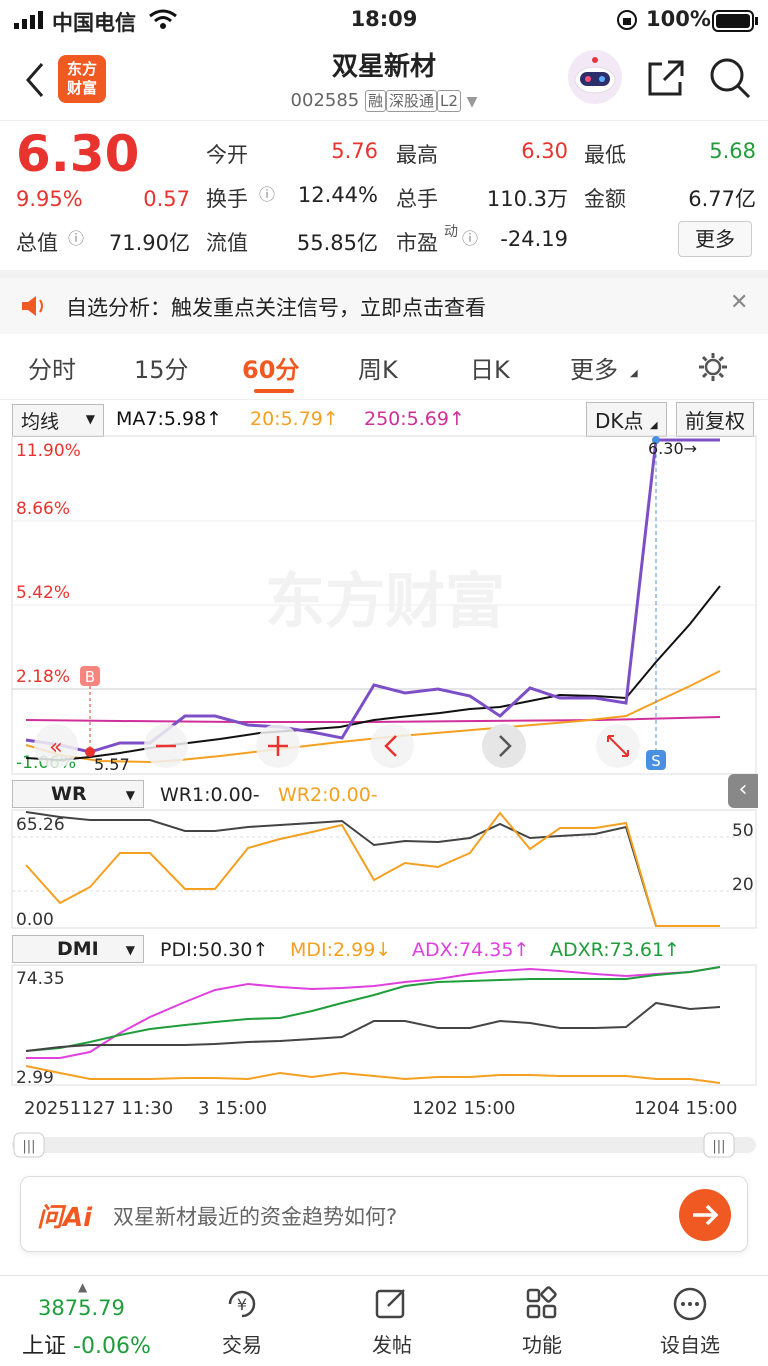 This screenshot has height=1366, width=768. Describe the element at coordinates (715, 419) in the screenshot. I see `adjust-button: 前复权` at that location.